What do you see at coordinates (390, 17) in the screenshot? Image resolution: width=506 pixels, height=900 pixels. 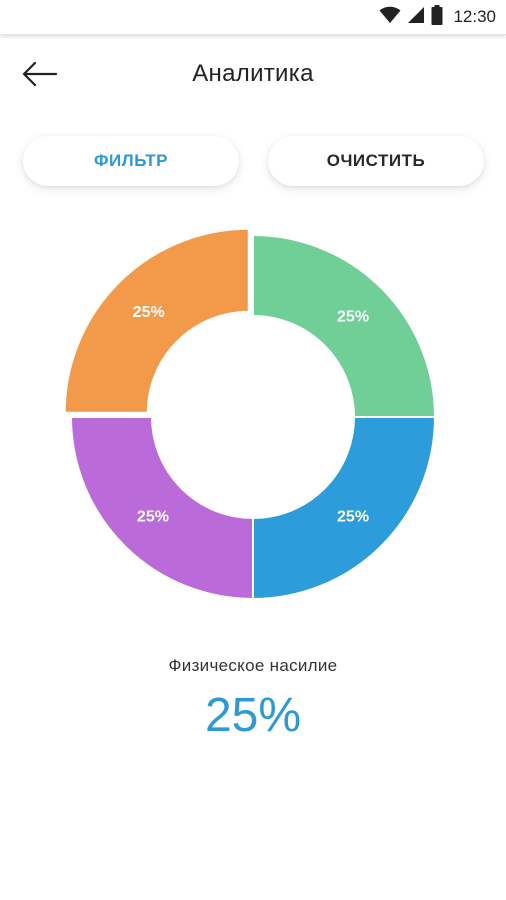 I see `wifi-icon` at bounding box center [390, 17].